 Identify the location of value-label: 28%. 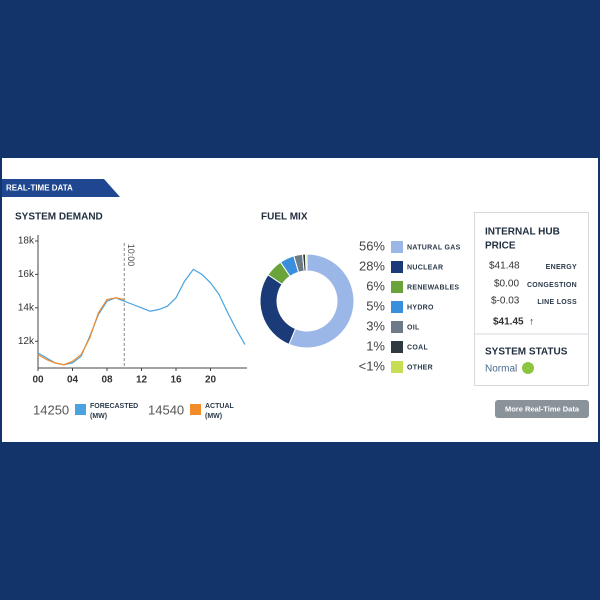
(372, 265).